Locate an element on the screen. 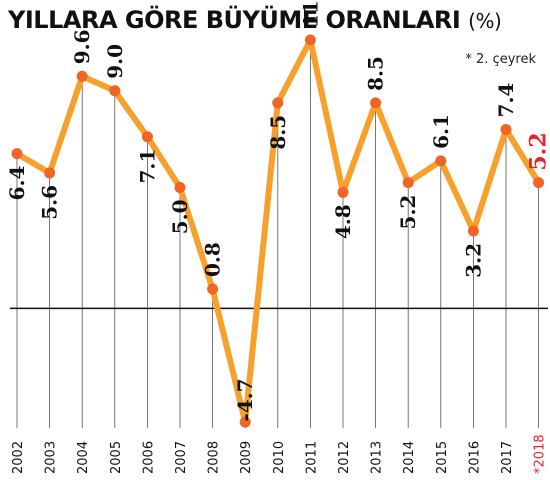 The image size is (550, 480). data-point-2011 is located at coordinates (310, 40).